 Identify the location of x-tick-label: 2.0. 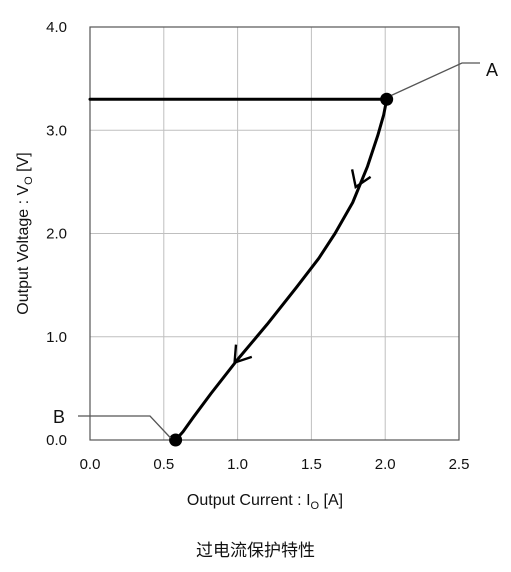
(385, 464).